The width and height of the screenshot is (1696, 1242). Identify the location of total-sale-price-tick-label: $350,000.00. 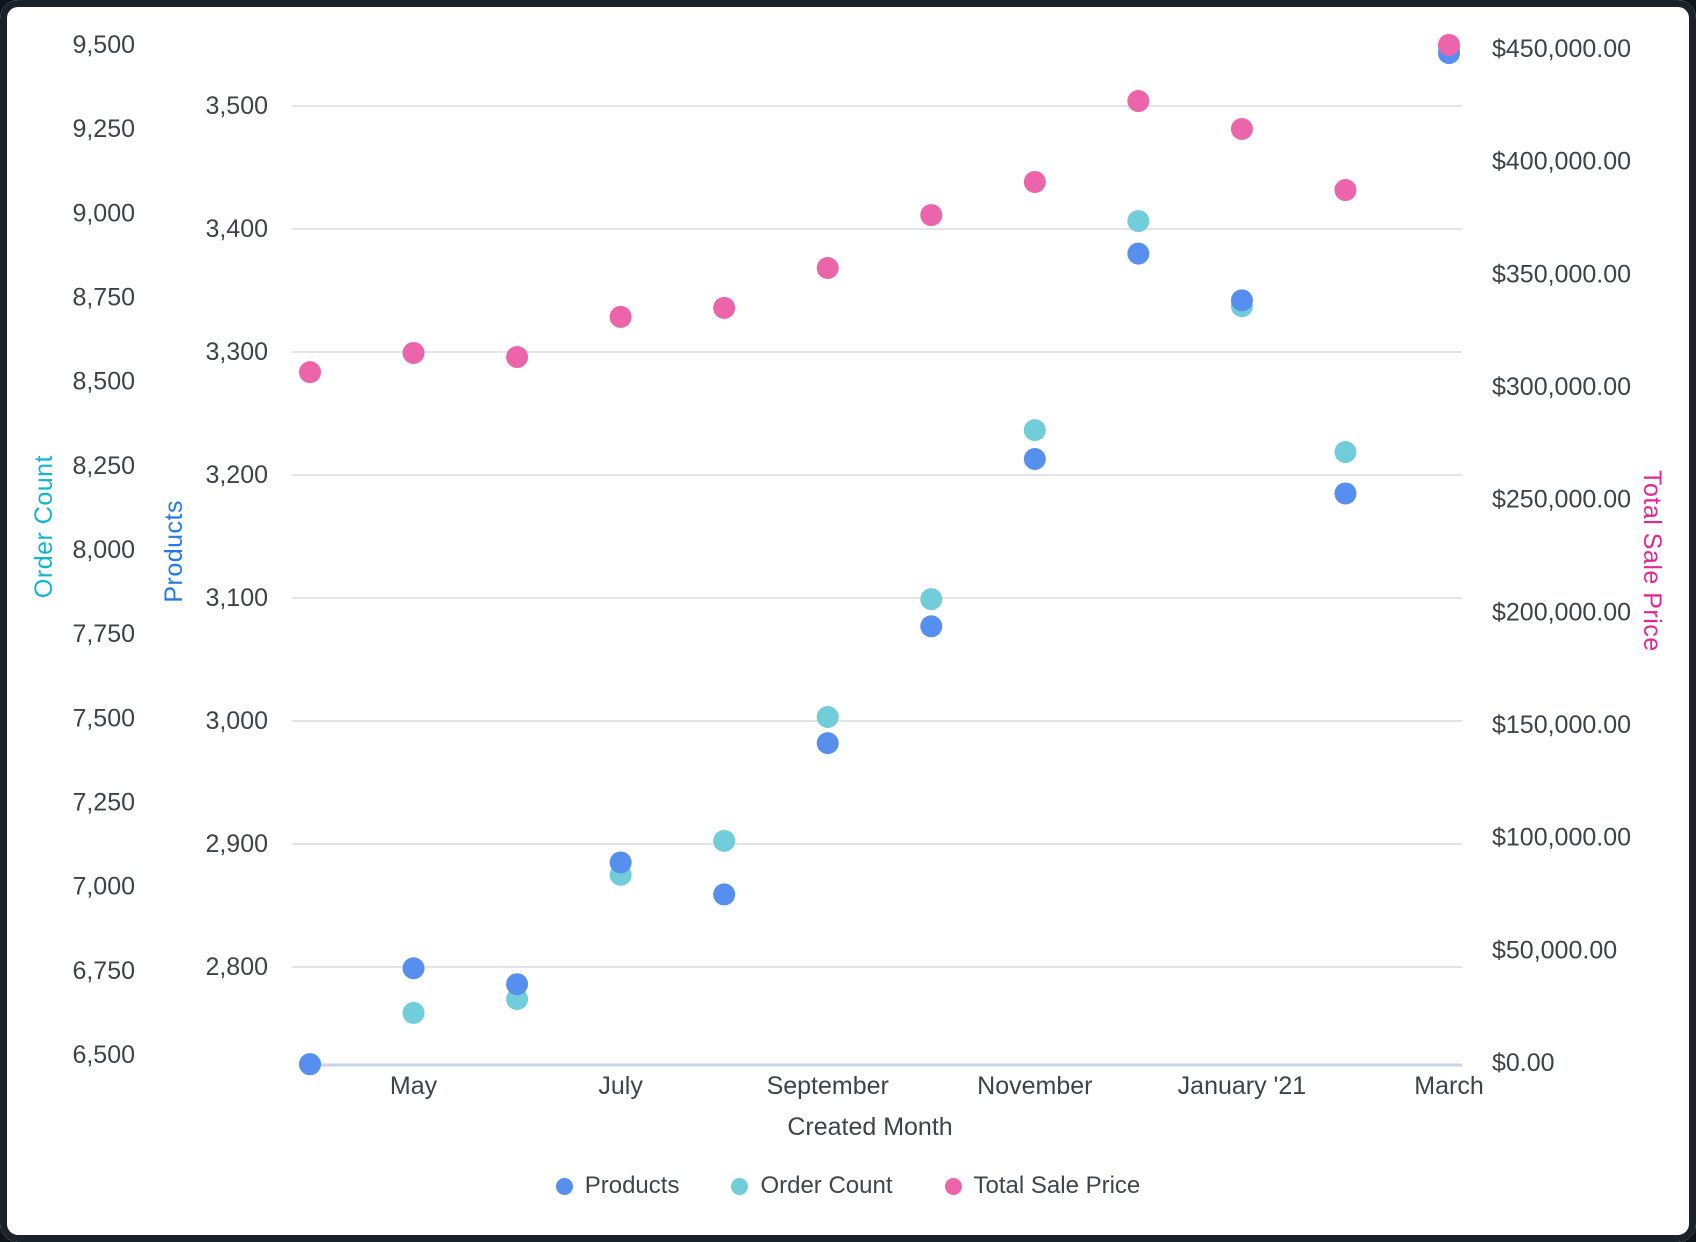
(1561, 274).